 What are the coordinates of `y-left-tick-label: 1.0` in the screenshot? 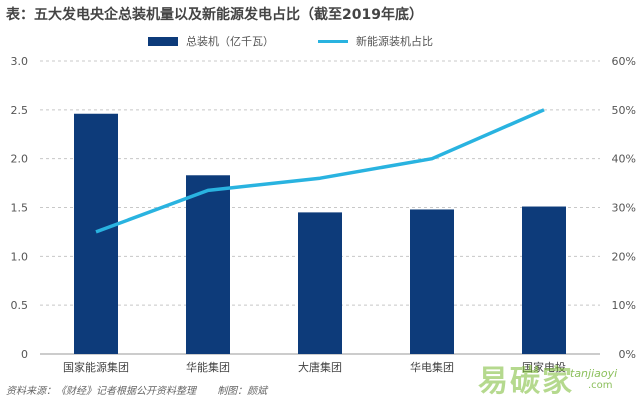 It's located at (20, 256).